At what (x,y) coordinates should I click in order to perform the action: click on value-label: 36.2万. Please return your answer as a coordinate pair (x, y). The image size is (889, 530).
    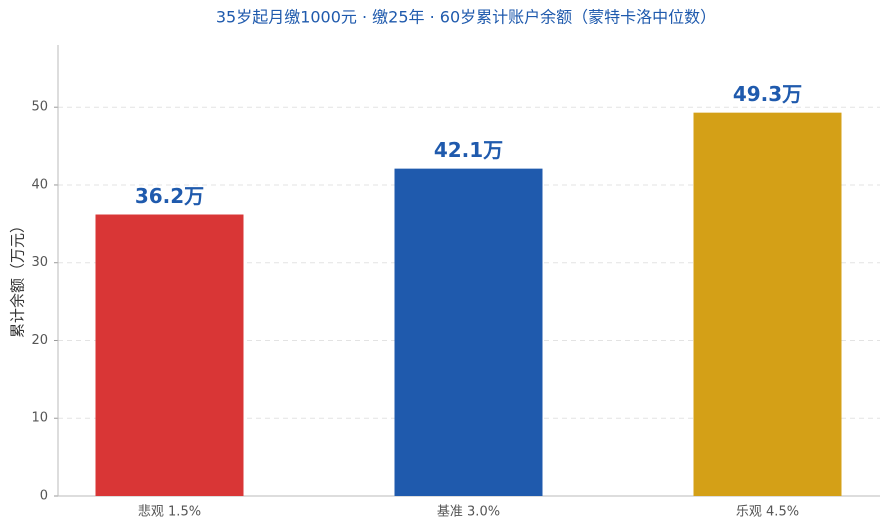
    Looking at the image, I should click on (169, 196).